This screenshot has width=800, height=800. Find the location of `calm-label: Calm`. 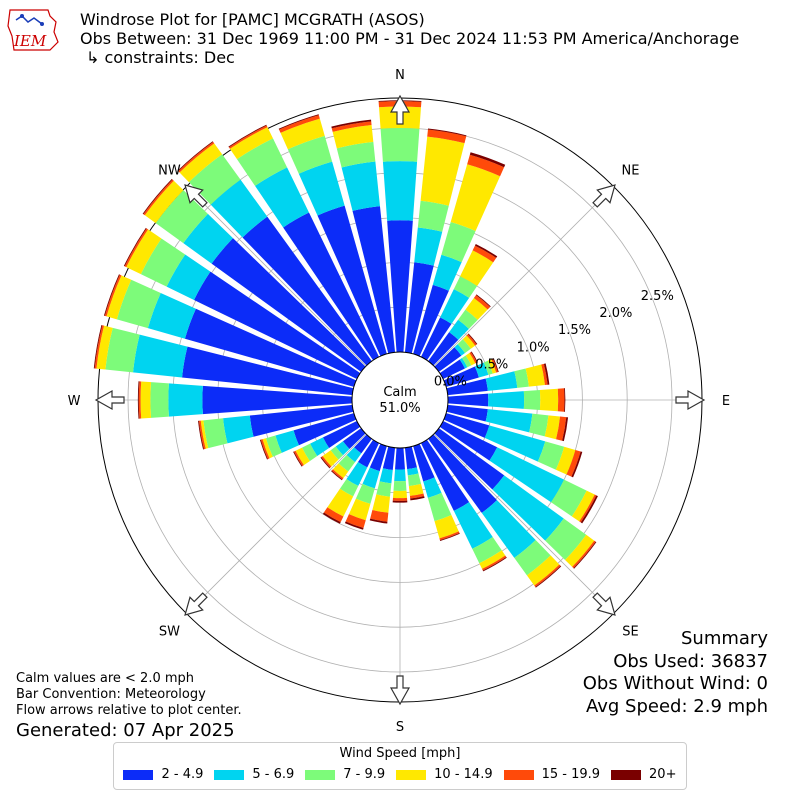

calm-label: Calm is located at coordinates (399, 392).